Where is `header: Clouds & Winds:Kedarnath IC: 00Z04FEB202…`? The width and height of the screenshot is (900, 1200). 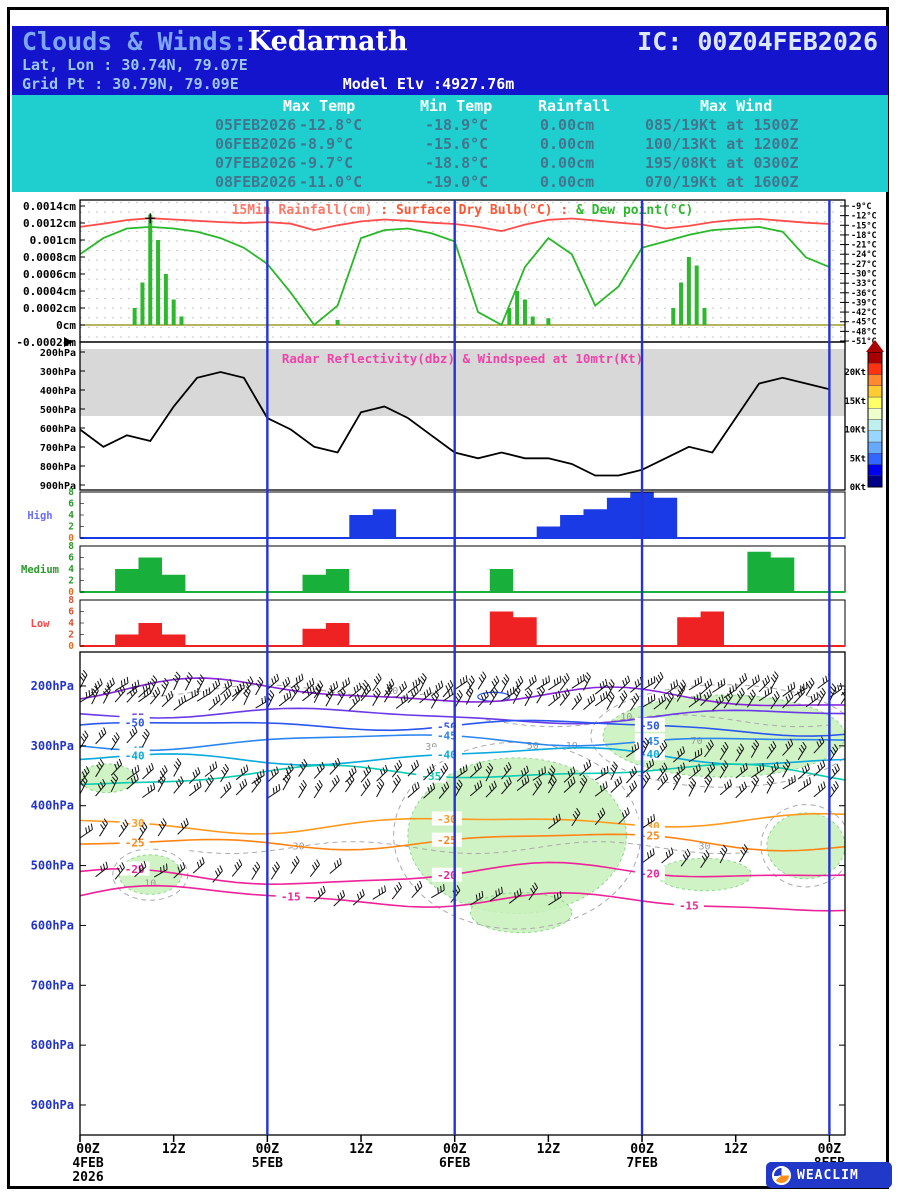 header: Clouds & Winds:Kedarnath IC: 00Z04FEB202… is located at coordinates (450, 60).